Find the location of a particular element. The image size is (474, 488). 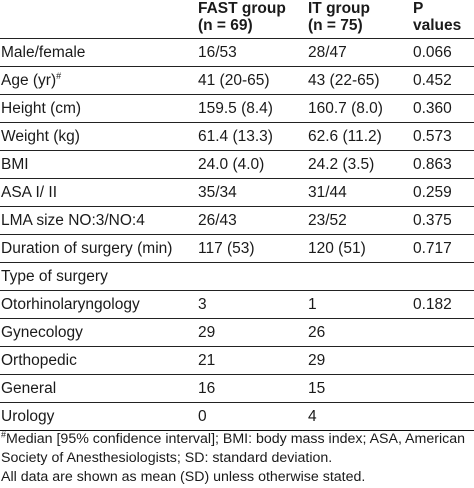

header-cell-it-group: IT group (n = 75) is located at coordinates (360, 19).